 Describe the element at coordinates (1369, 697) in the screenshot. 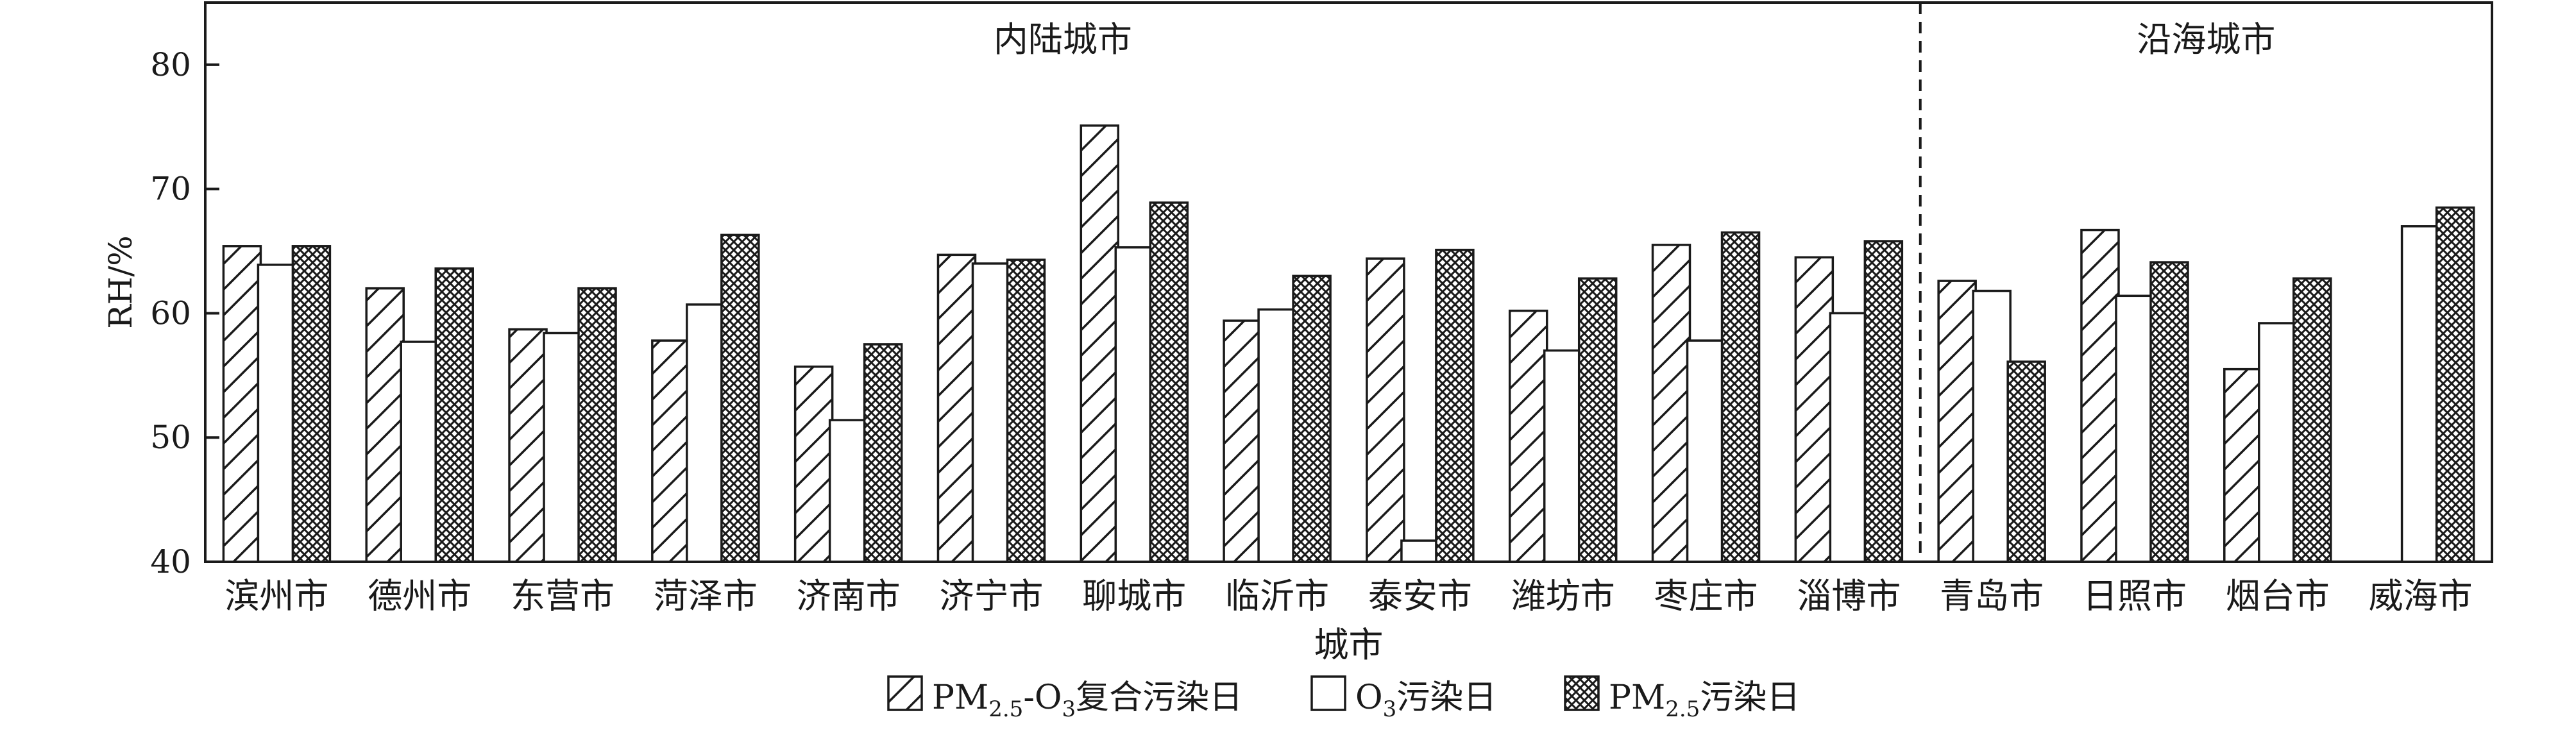

I see `legend-text: O` at that location.